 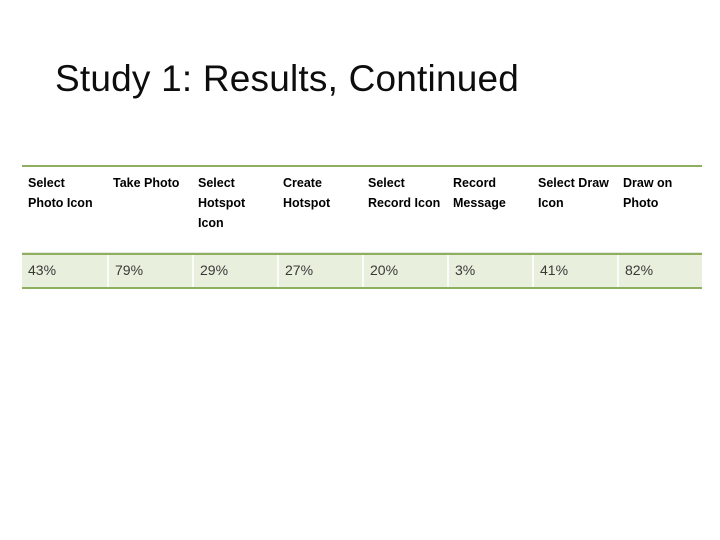 I want to click on column-header-create-hotspot: Create Hotspot, so click(x=307, y=193).